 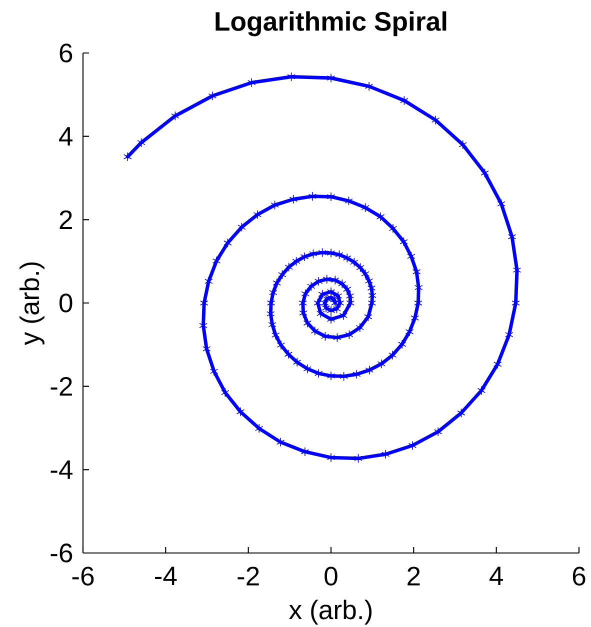 I want to click on y-tick-label: 4, so click(x=66, y=136).